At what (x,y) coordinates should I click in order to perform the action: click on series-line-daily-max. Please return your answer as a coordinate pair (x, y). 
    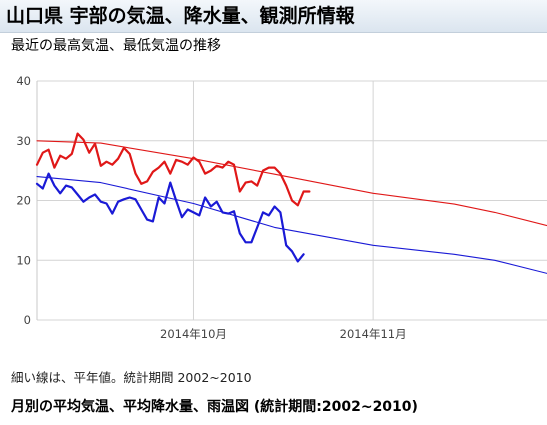
    Looking at the image, I should click on (173, 169).